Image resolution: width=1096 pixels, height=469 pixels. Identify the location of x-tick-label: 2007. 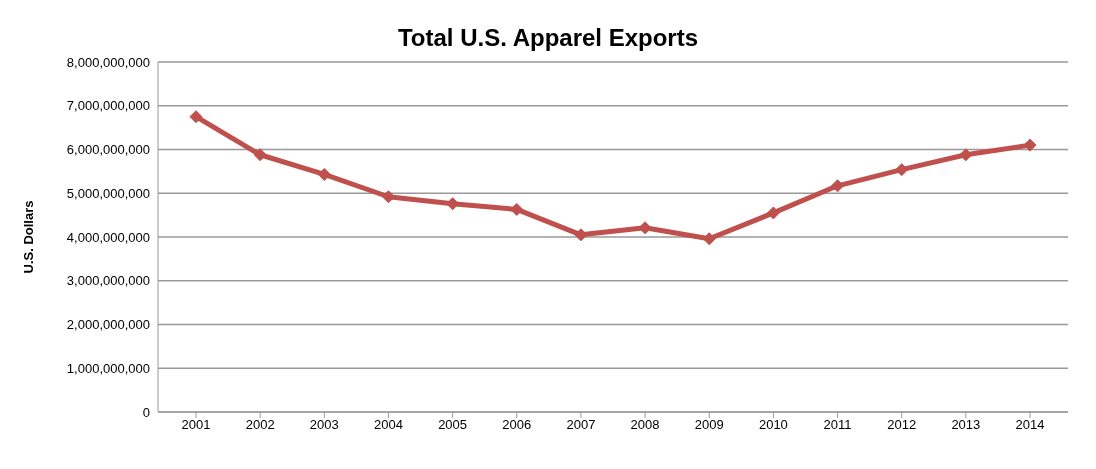
(581, 425).